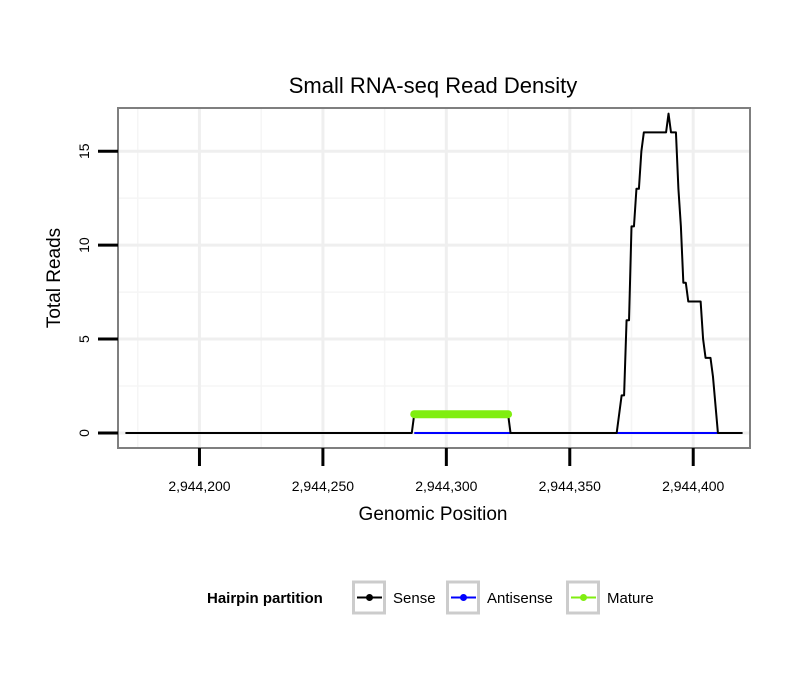  Describe the element at coordinates (693, 486) in the screenshot. I see `x-tick-label: 2,944,400` at that location.